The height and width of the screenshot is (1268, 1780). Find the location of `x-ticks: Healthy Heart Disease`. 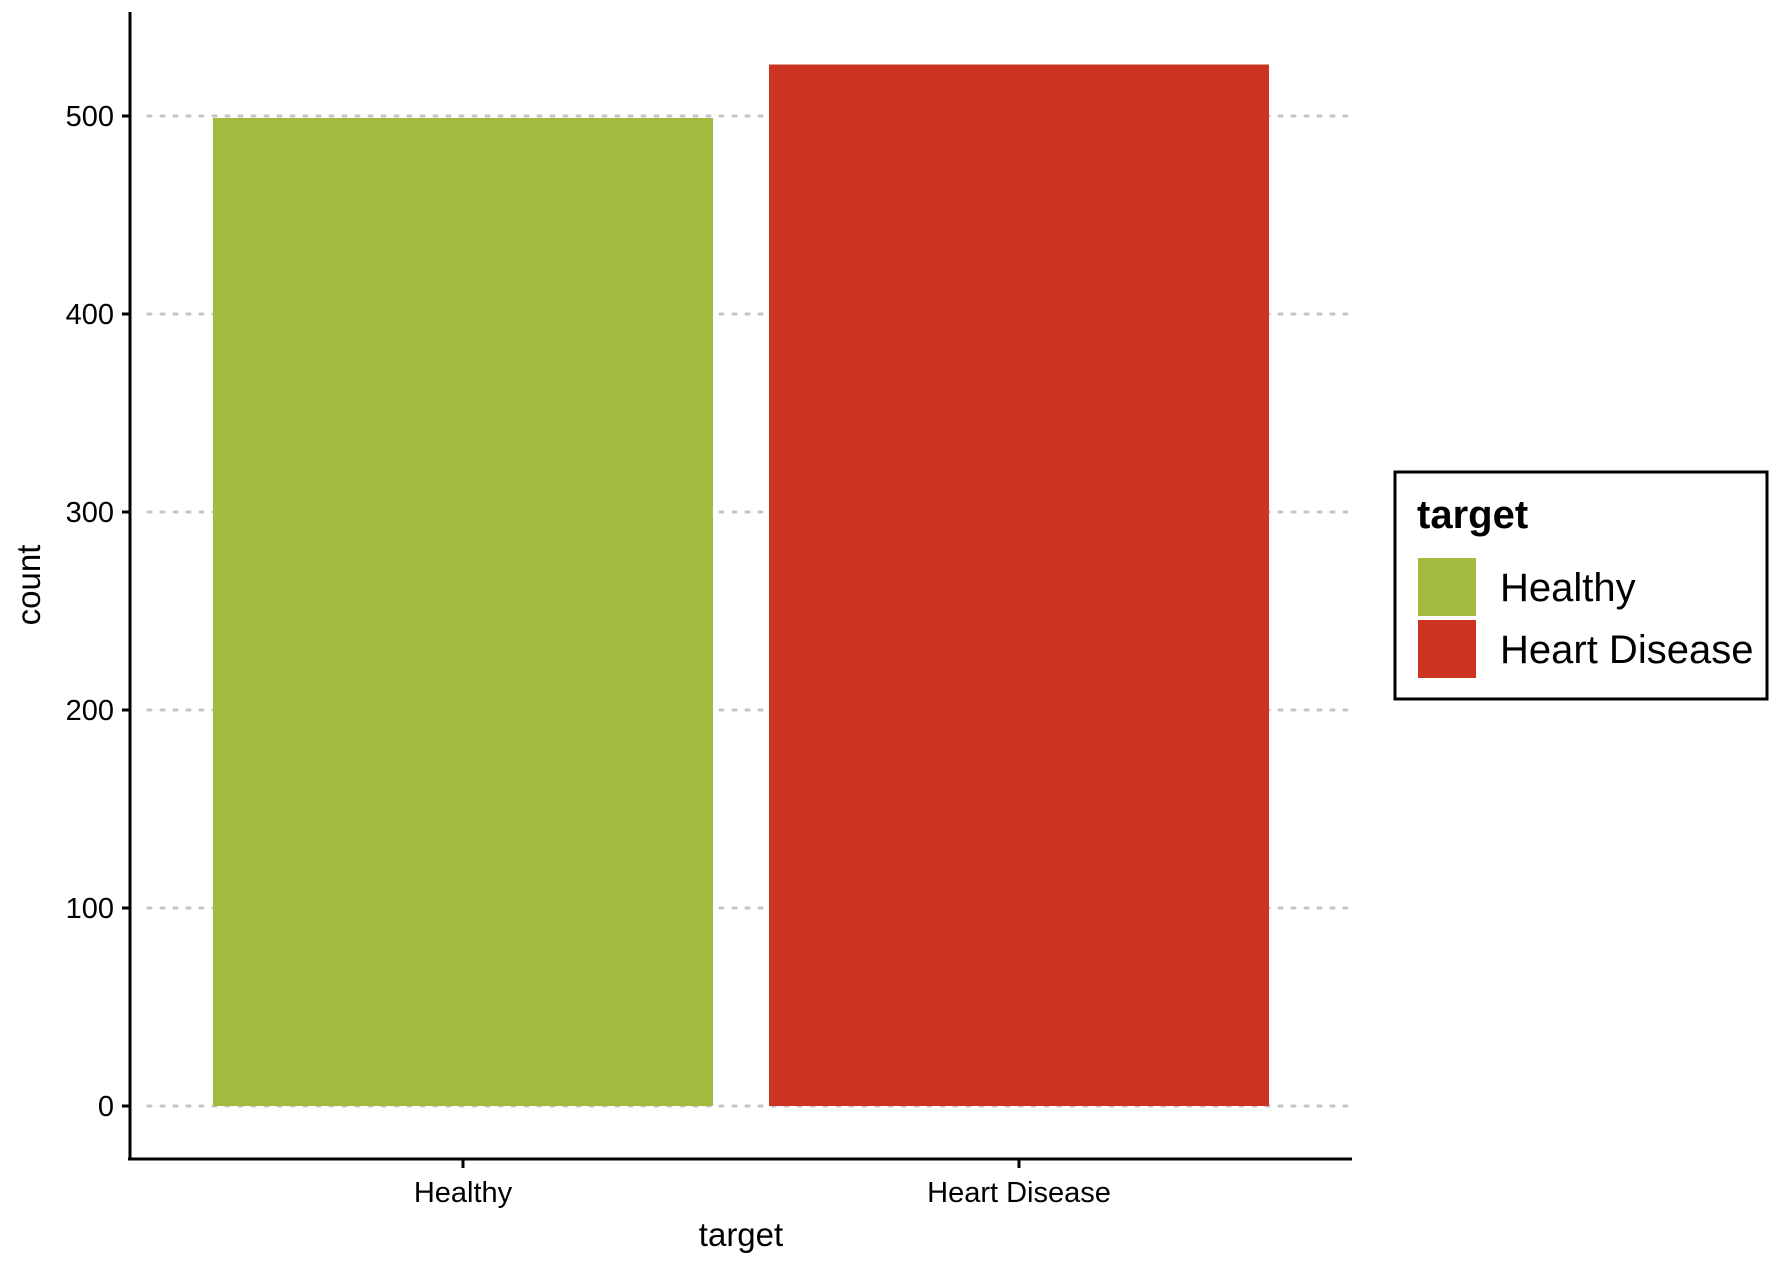

x-ticks: Healthy Heart Disease is located at coordinates (762, 1184).